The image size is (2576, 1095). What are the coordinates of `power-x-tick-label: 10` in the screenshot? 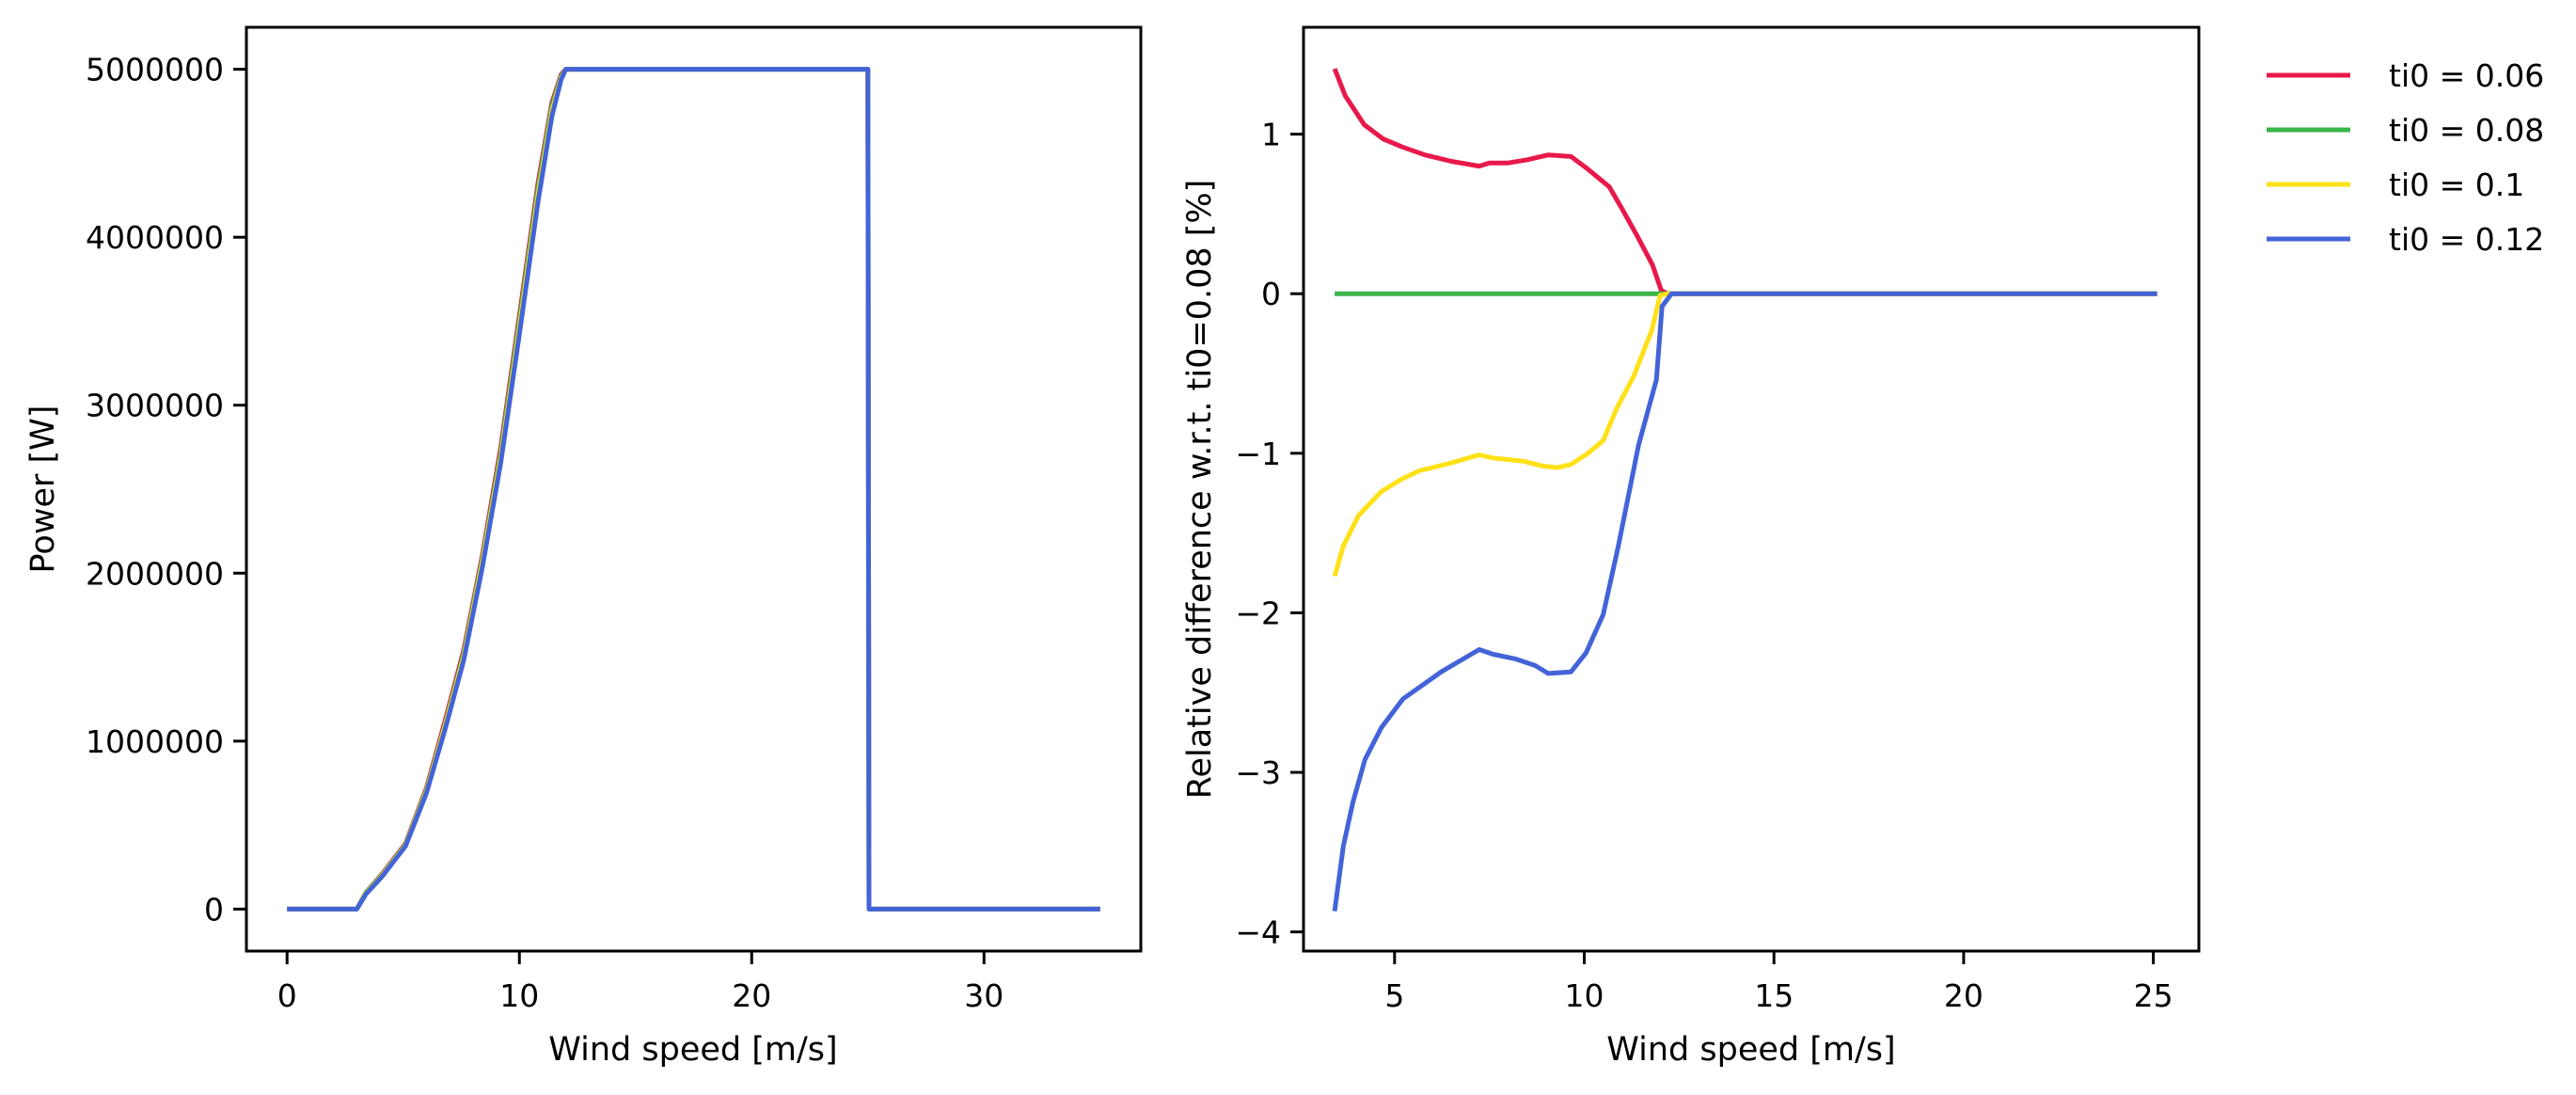 It's located at (519, 995).